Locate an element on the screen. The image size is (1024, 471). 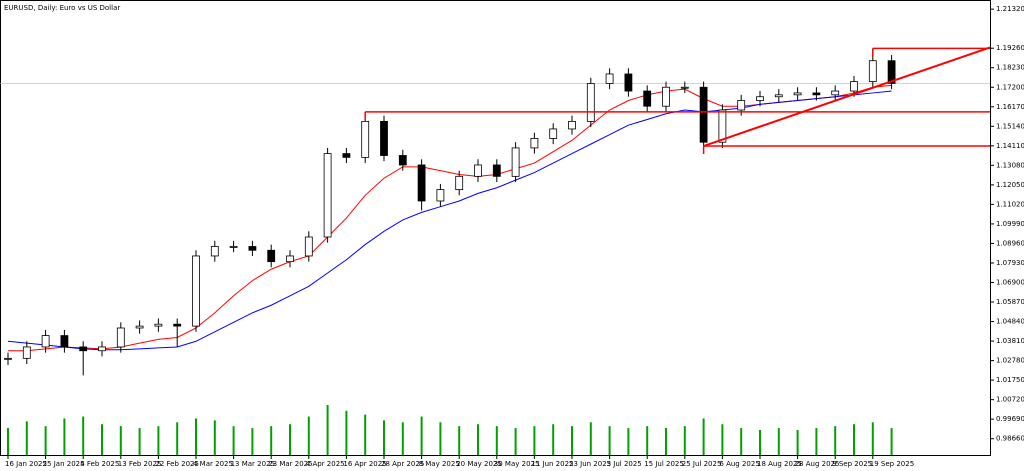
y-tick-label: 1.15140 is located at coordinates (1010, 126).